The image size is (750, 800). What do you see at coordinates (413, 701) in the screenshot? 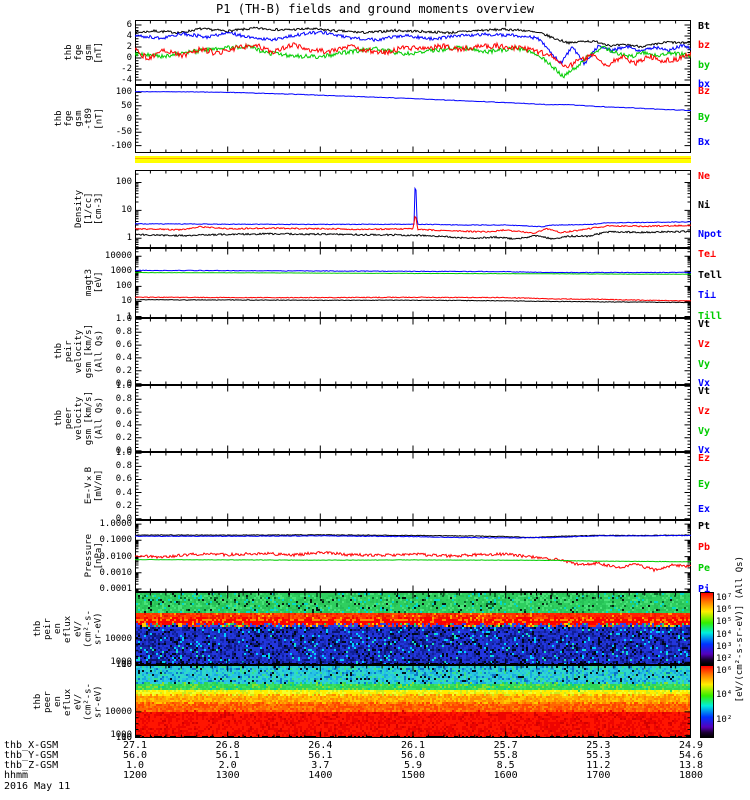
I see `spec-peer-canvas` at bounding box center [413, 701].